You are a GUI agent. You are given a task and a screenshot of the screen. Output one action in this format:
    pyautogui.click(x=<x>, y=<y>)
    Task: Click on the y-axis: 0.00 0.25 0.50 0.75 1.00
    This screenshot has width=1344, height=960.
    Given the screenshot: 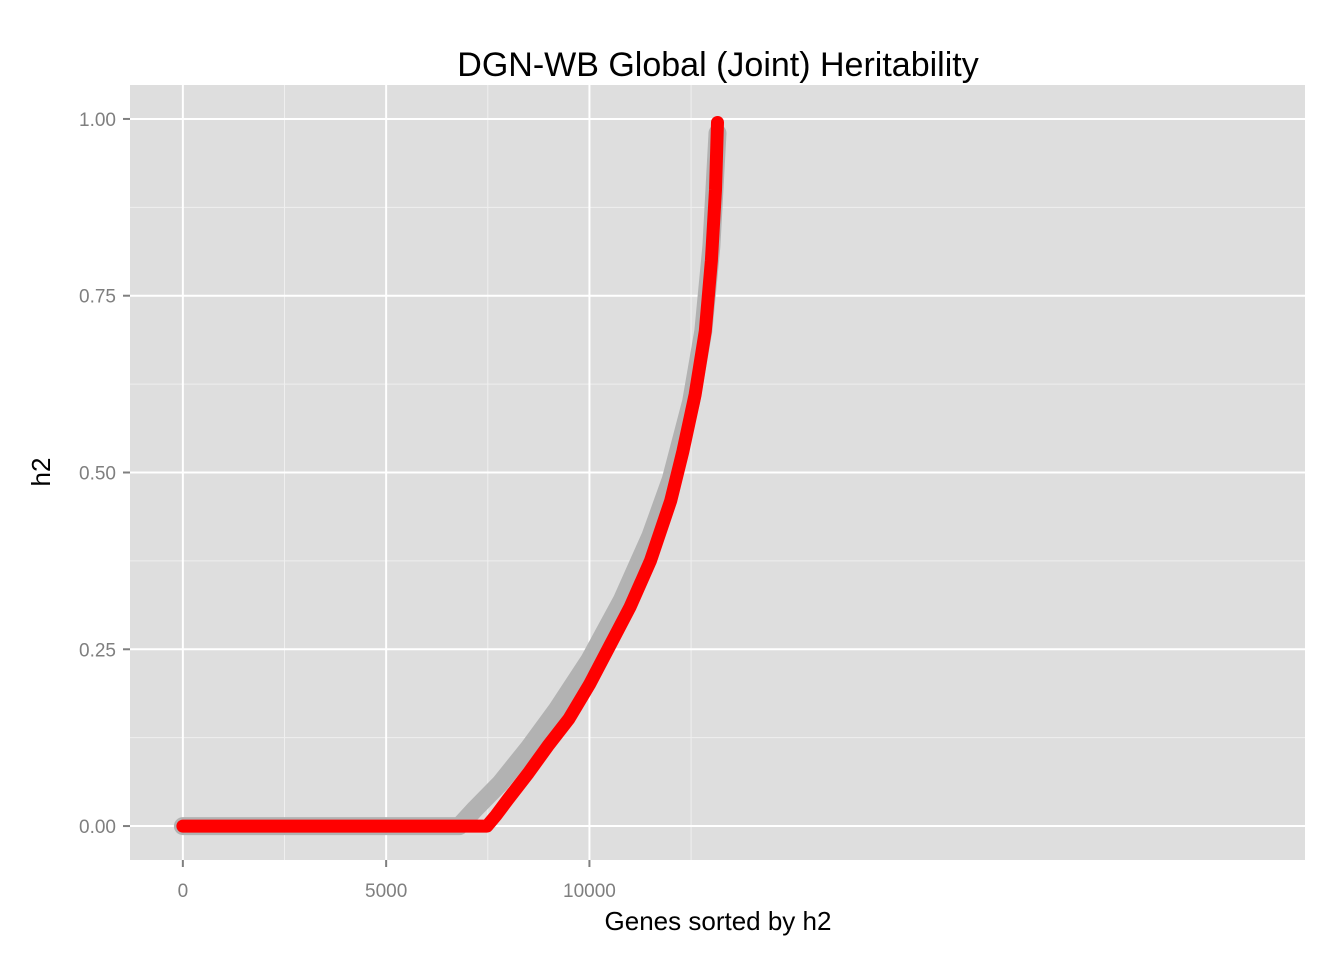 What is the action you would take?
    pyautogui.click(x=104, y=474)
    